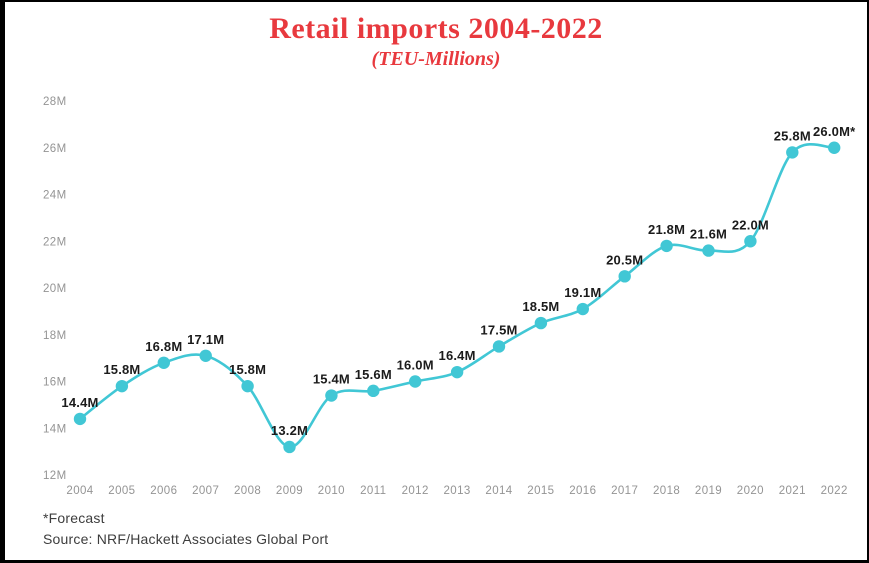 The width and height of the screenshot is (869, 563). I want to click on forecast-footnote: *Forecast, so click(74, 518).